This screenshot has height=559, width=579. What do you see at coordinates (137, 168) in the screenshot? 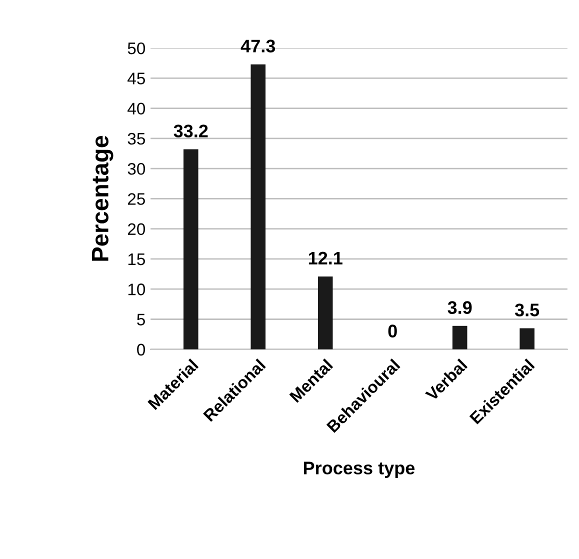
I see `y-tick-label: 30` at bounding box center [137, 168].